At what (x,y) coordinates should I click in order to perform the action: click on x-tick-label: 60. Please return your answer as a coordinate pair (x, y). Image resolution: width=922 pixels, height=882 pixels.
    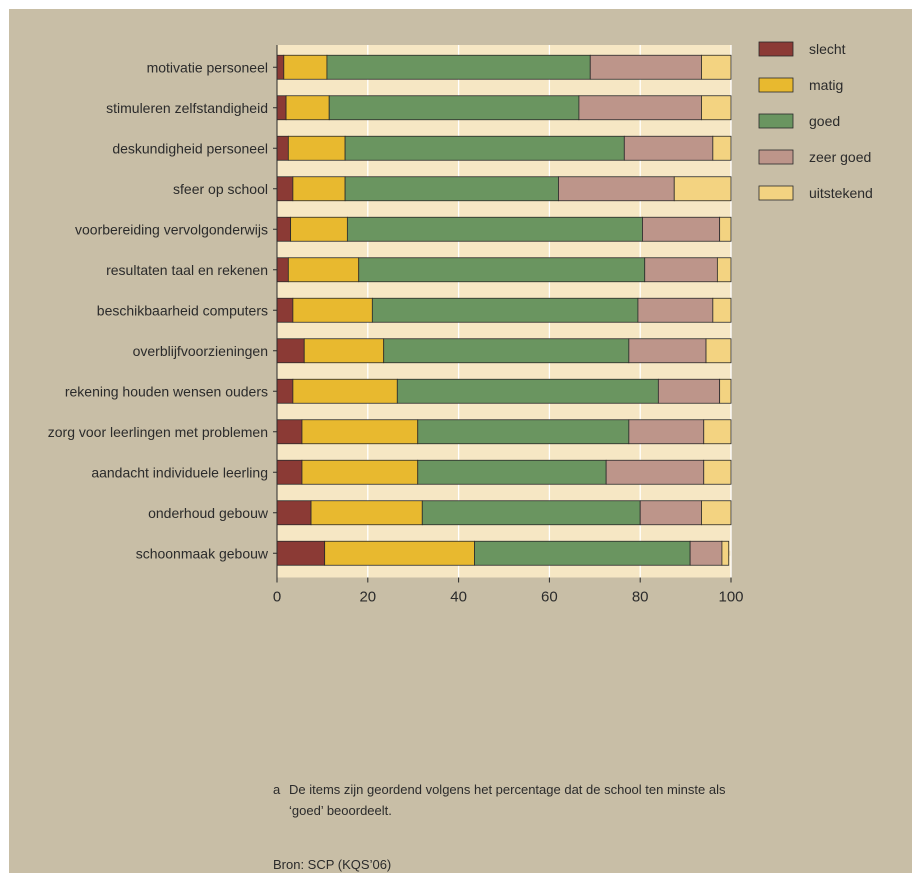
    Looking at the image, I should click on (549, 597).